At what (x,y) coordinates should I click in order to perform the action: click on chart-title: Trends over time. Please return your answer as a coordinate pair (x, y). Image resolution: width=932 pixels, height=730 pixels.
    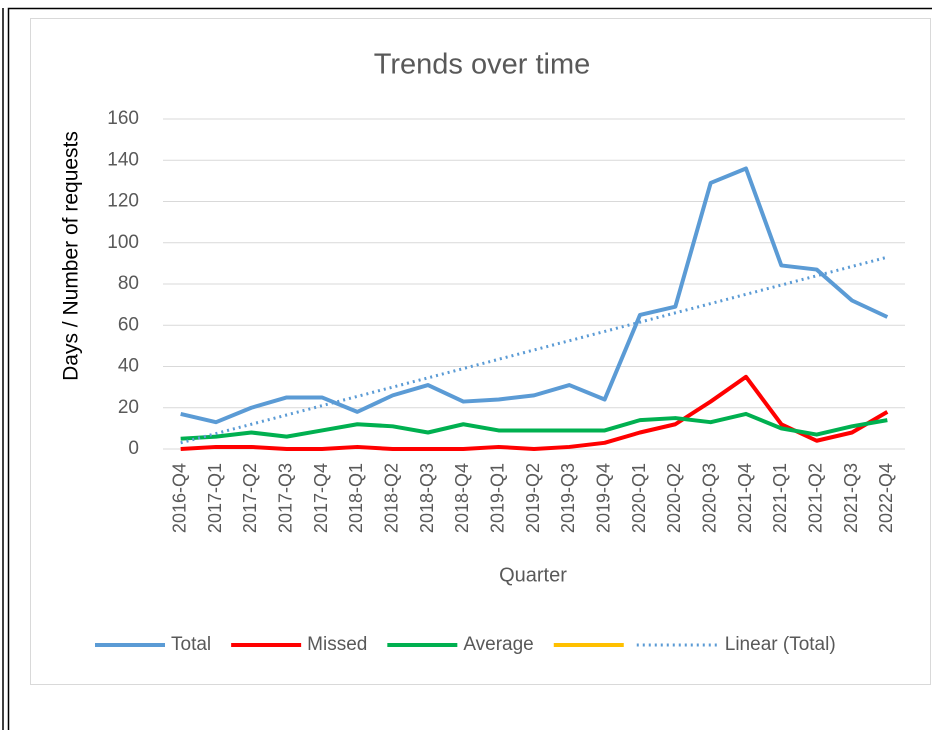
    Looking at the image, I should click on (482, 65).